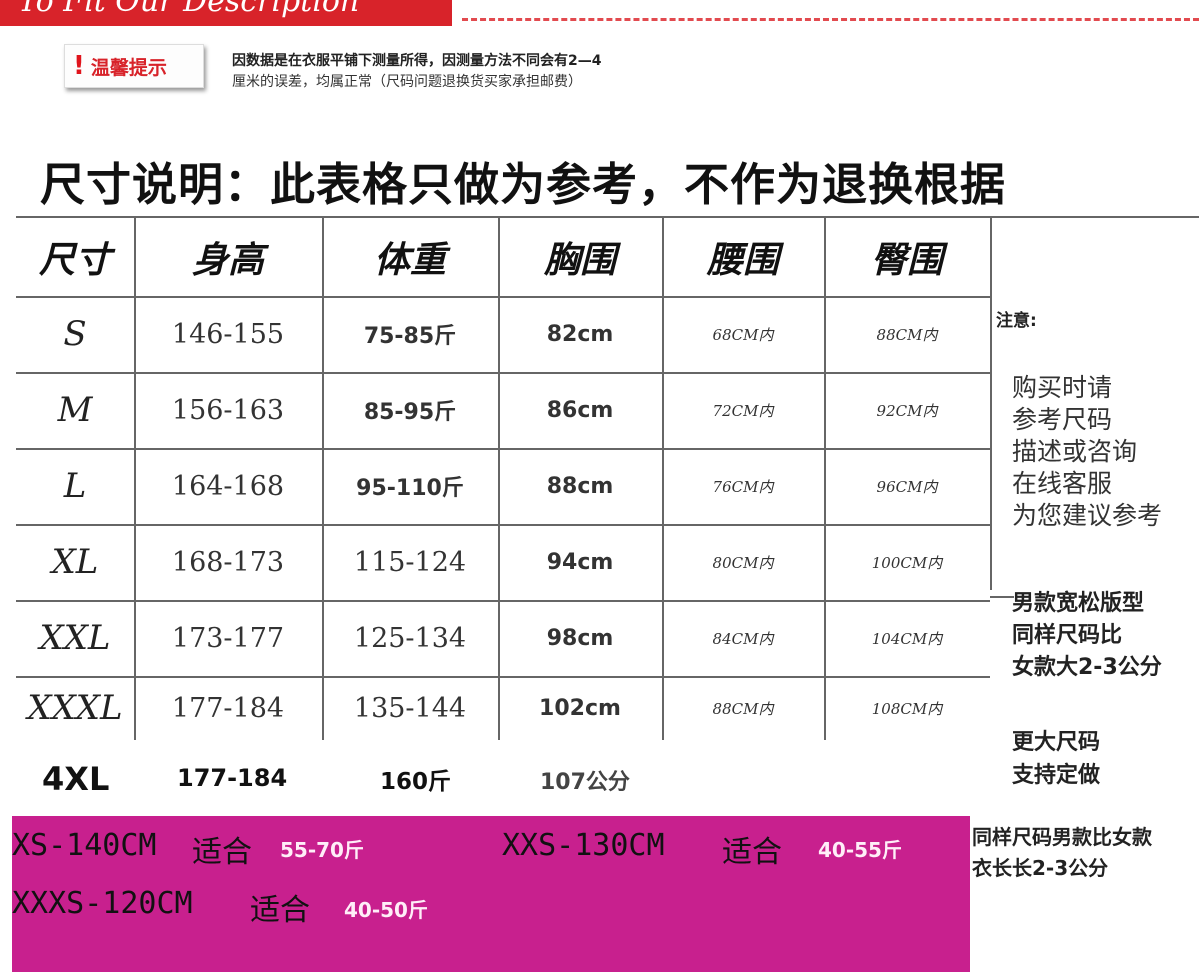 The width and height of the screenshot is (1199, 972). Describe the element at coordinates (409, 260) in the screenshot. I see `table-header-cell: 体重` at that location.